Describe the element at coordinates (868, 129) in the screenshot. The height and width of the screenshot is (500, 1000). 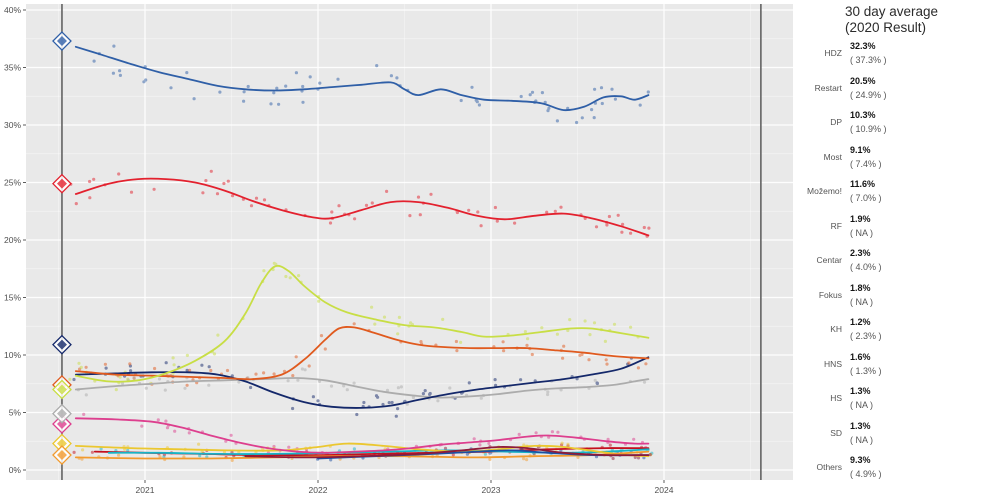
I see `legend-result-text: ( 10.9% )` at that location.